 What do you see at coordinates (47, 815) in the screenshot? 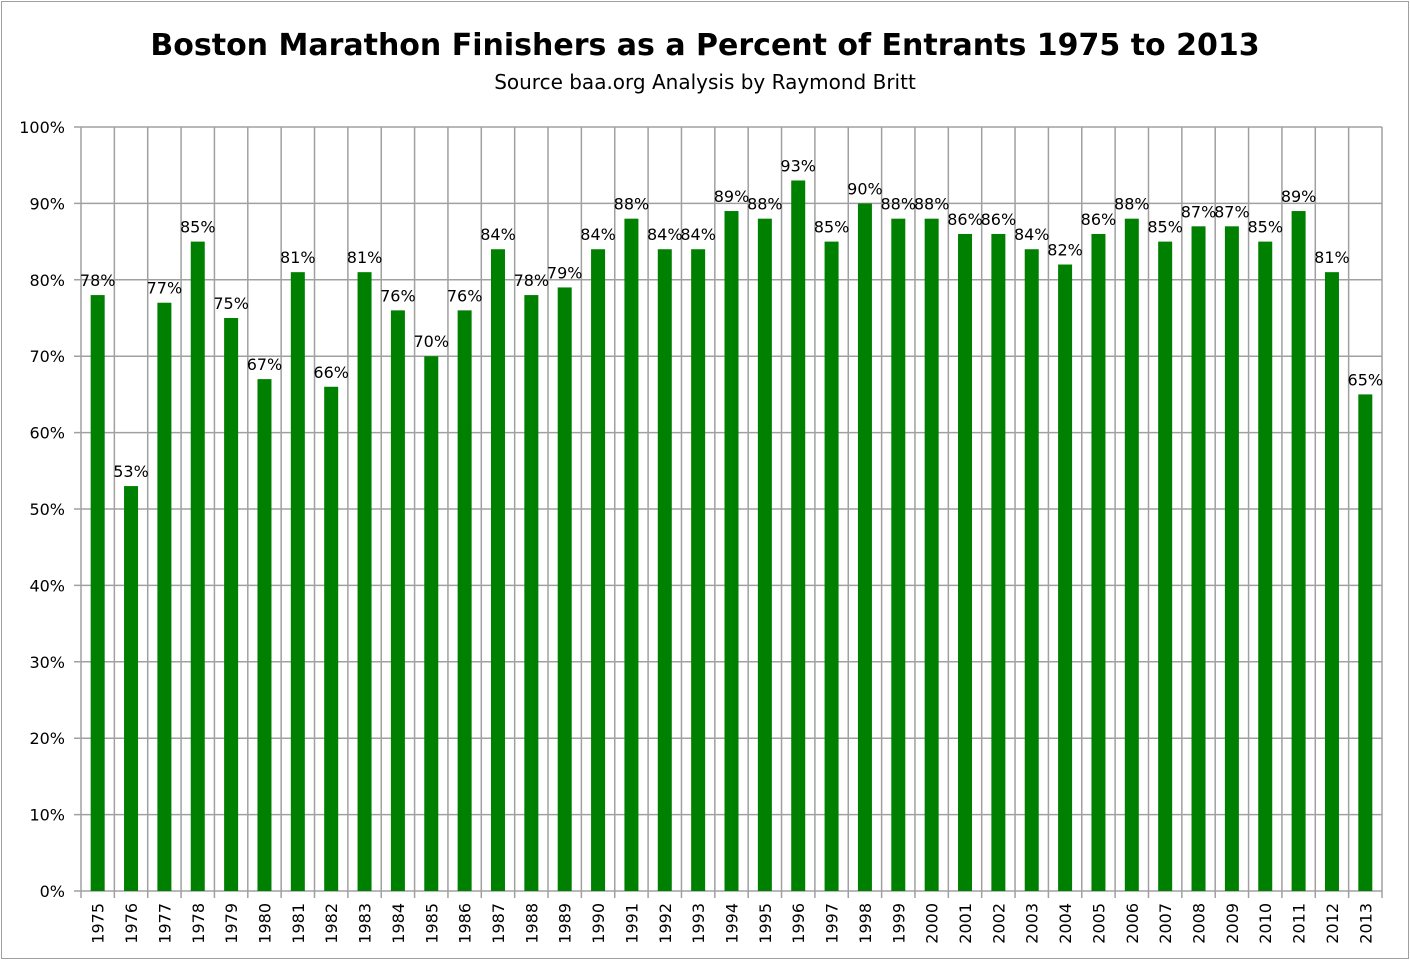
I see `y-tick-label: 10%` at bounding box center [47, 815].